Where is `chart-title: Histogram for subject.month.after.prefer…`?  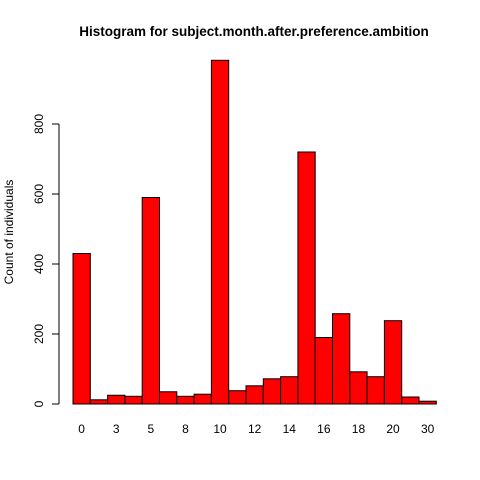
chart-title: Histogram for subject.month.after.prefer… is located at coordinates (254, 31).